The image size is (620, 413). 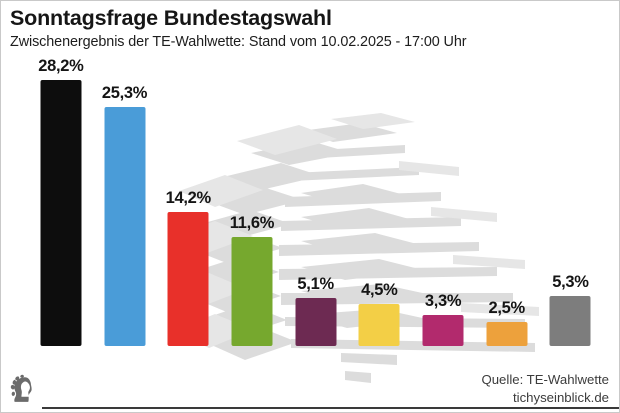 What do you see at coordinates (188, 279) in the screenshot?
I see `bar-spd` at bounding box center [188, 279].